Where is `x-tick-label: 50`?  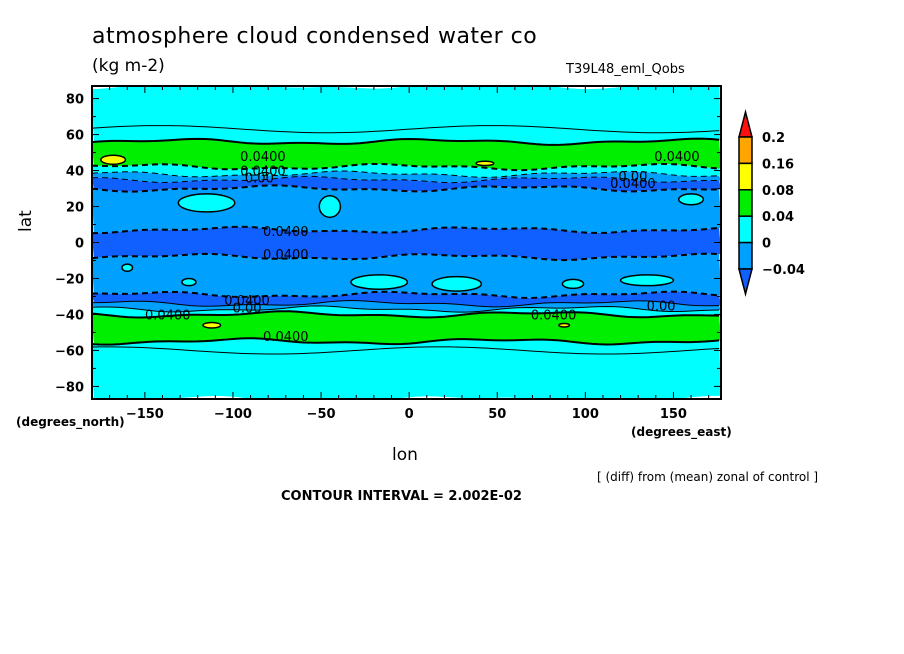 x-tick-label: 50 is located at coordinates (497, 414).